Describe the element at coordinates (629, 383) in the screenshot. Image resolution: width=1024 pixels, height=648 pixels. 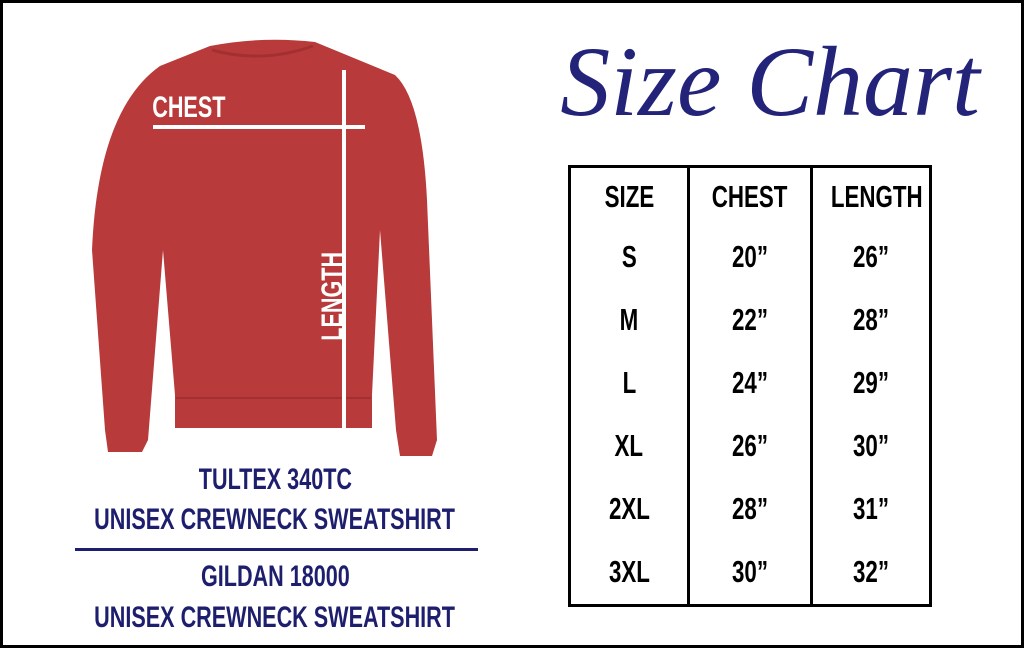
I see `cell-size: L` at that location.